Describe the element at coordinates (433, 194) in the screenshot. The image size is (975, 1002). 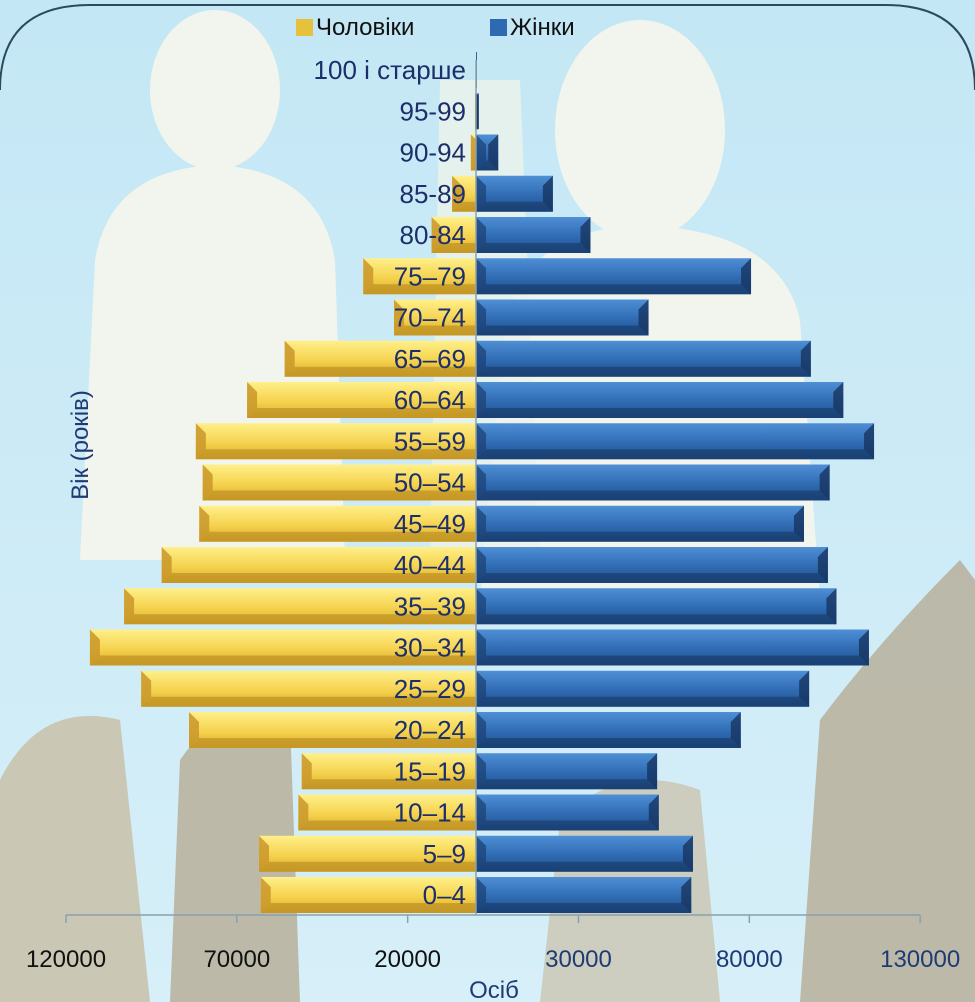
I see `category-label-17: 85-89` at that location.